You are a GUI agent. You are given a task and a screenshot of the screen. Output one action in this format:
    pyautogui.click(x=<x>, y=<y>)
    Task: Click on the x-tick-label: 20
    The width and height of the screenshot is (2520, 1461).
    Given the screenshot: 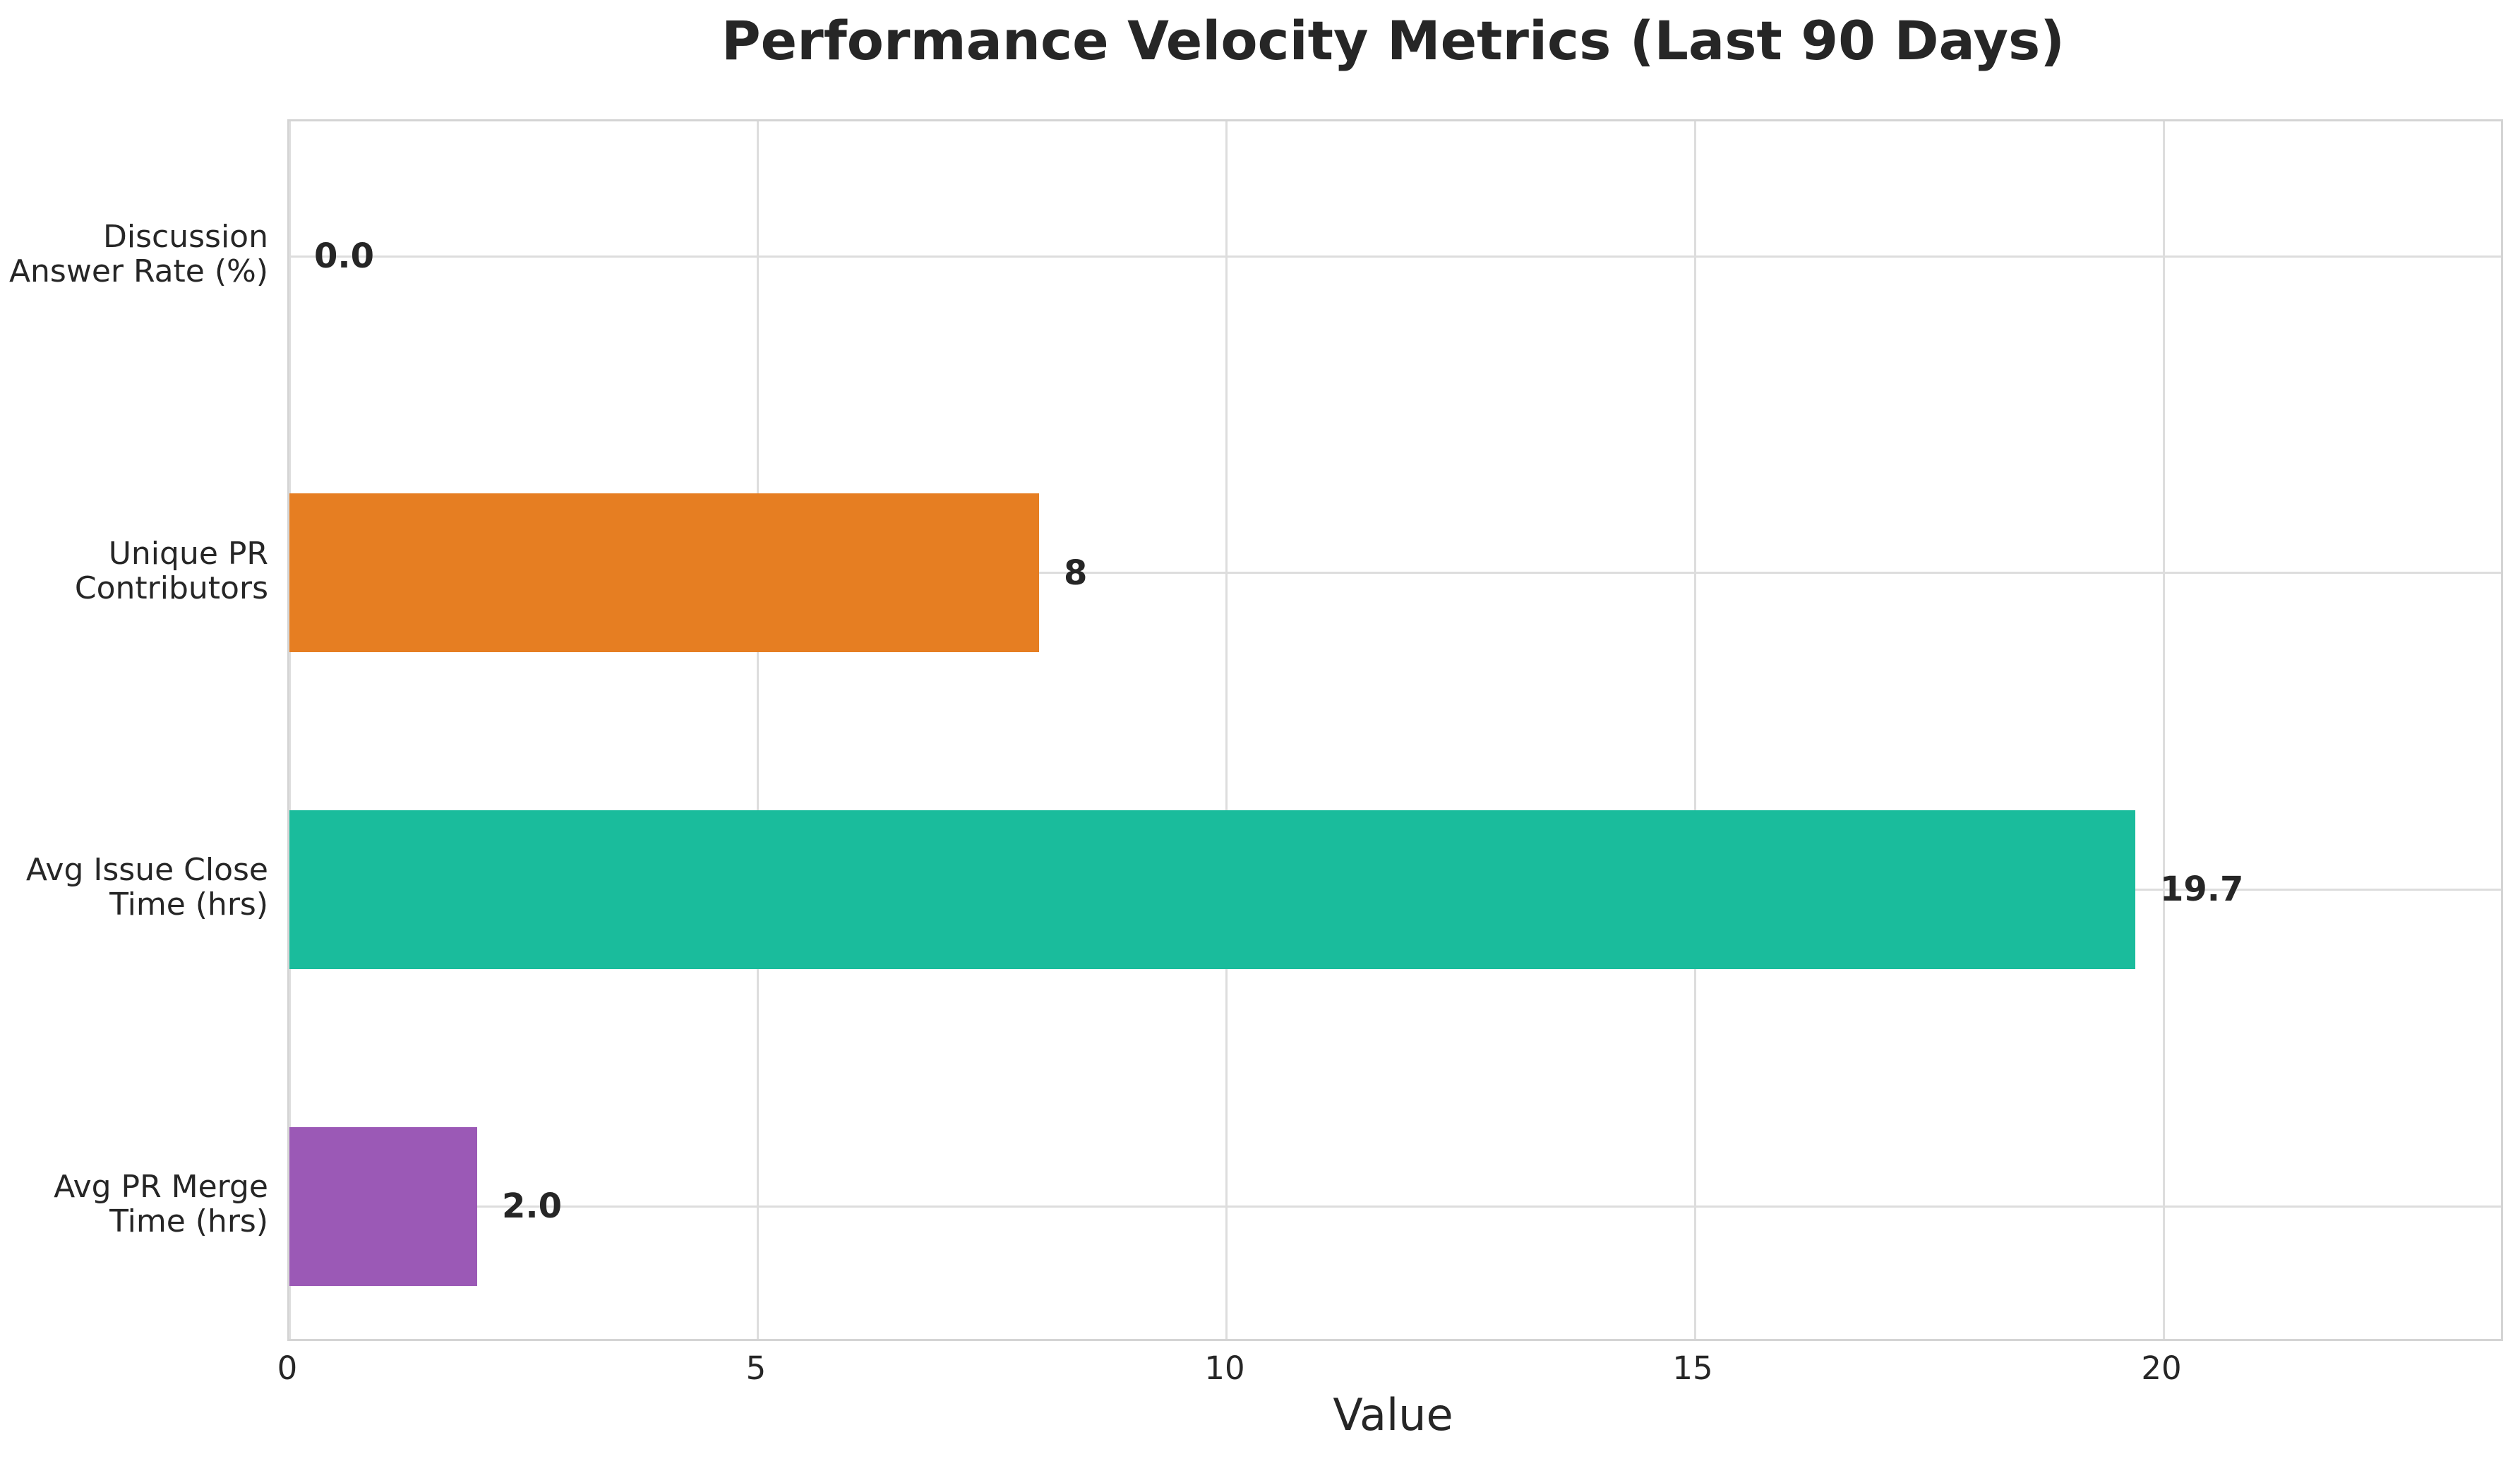 What is the action you would take?
    pyautogui.click(x=2161, y=1368)
    